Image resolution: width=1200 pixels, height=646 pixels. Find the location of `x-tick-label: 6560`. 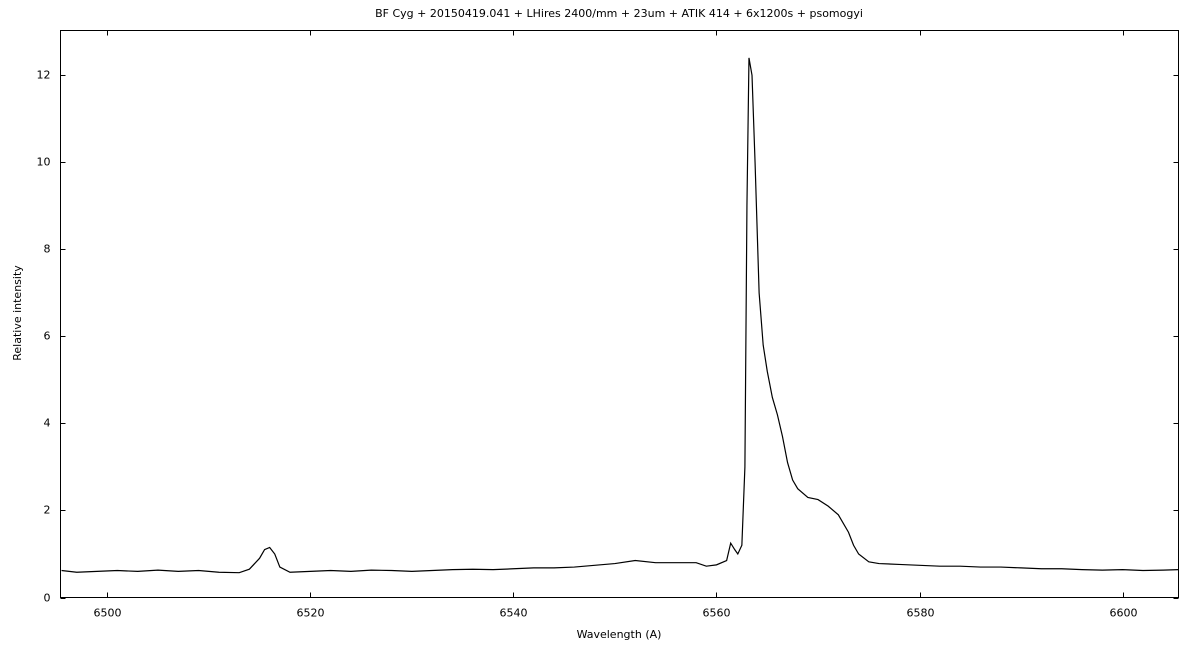

x-tick-label: 6560 is located at coordinates (717, 613).